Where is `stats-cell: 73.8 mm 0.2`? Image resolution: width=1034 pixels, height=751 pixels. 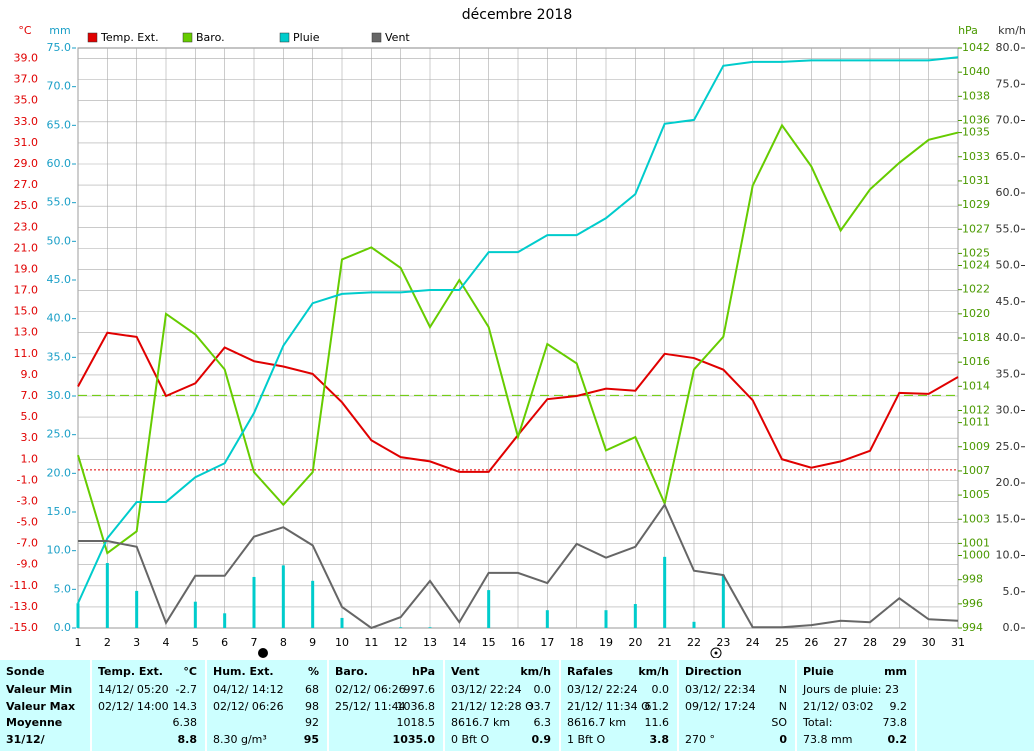
stats-cell: 73.8 mm 0.2 is located at coordinates (855, 740).